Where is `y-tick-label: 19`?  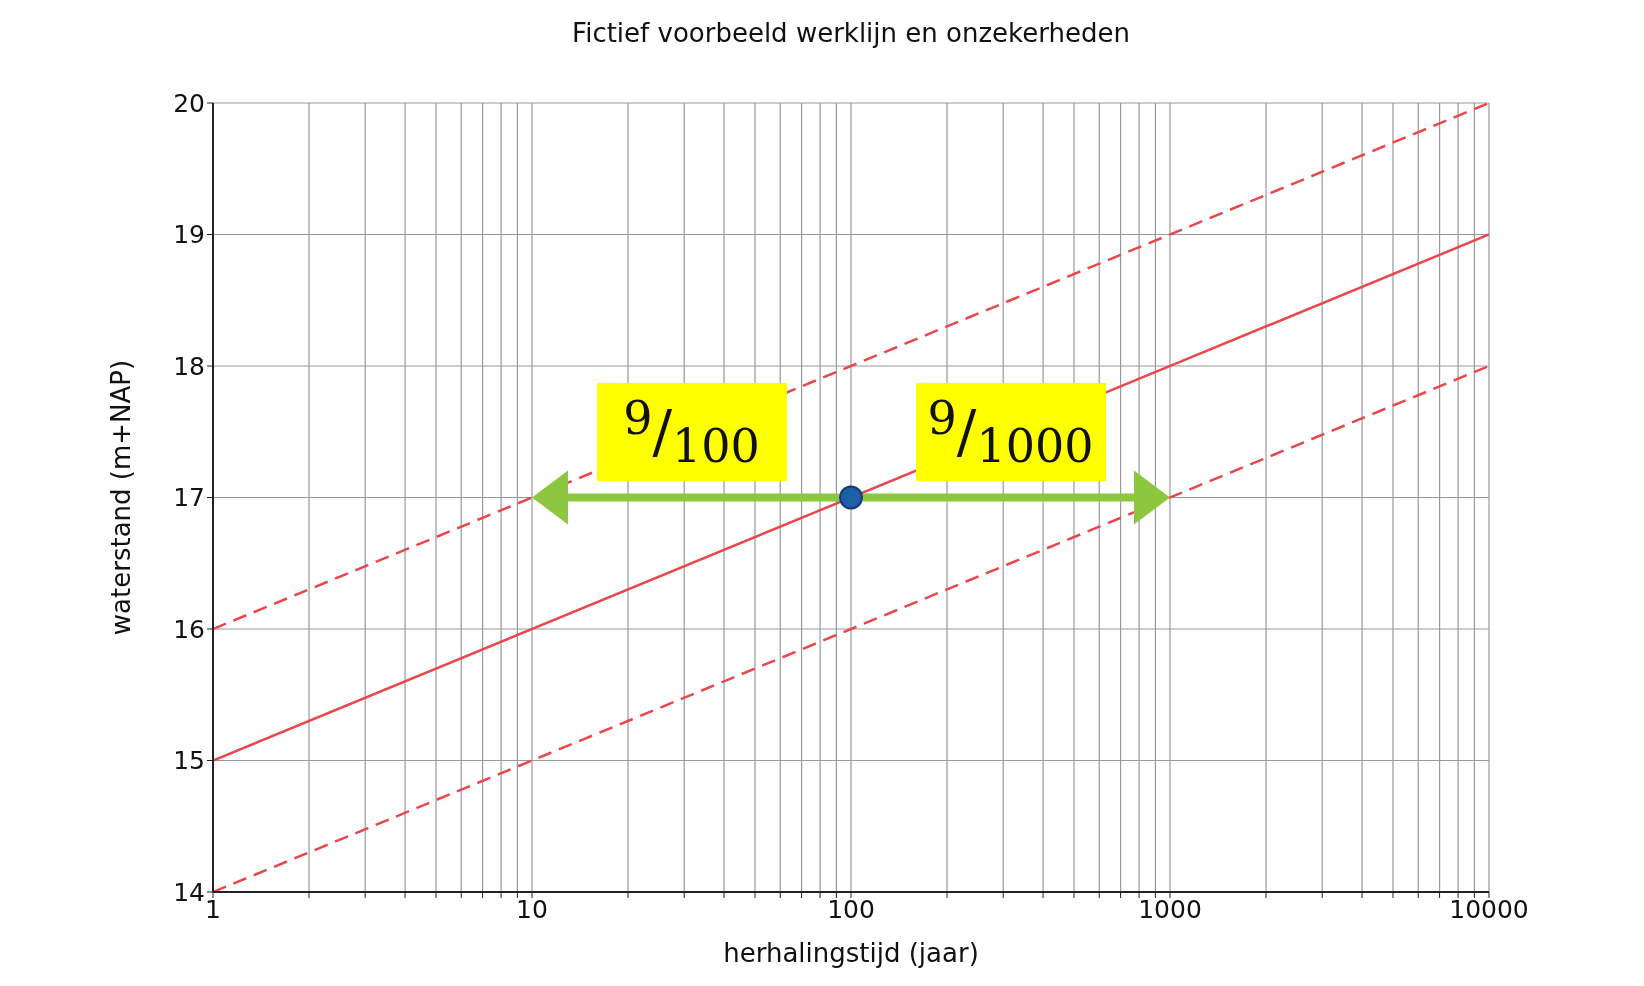 y-tick-label: 19 is located at coordinates (189, 235).